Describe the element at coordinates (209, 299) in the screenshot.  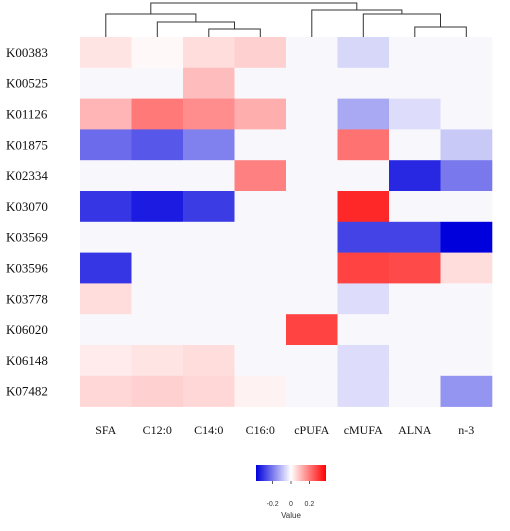
I see `heatmap-cell-K03778-c140` at that location.